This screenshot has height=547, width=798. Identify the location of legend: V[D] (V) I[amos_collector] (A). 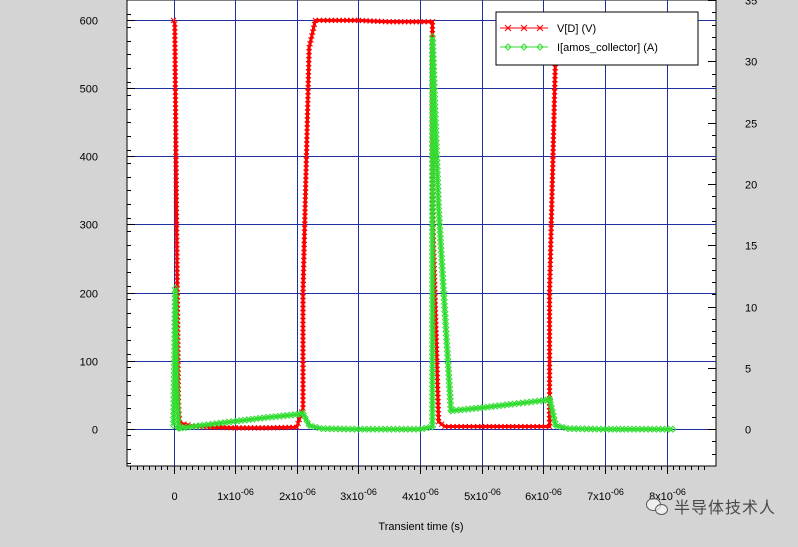
(597, 38).